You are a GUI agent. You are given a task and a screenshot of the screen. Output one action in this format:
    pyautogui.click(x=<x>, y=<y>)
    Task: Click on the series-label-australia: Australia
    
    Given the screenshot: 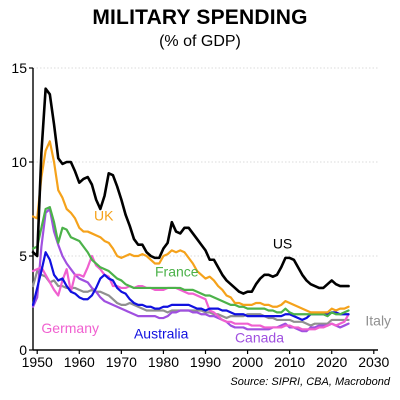 What is the action you would take?
    pyautogui.click(x=161, y=334)
    